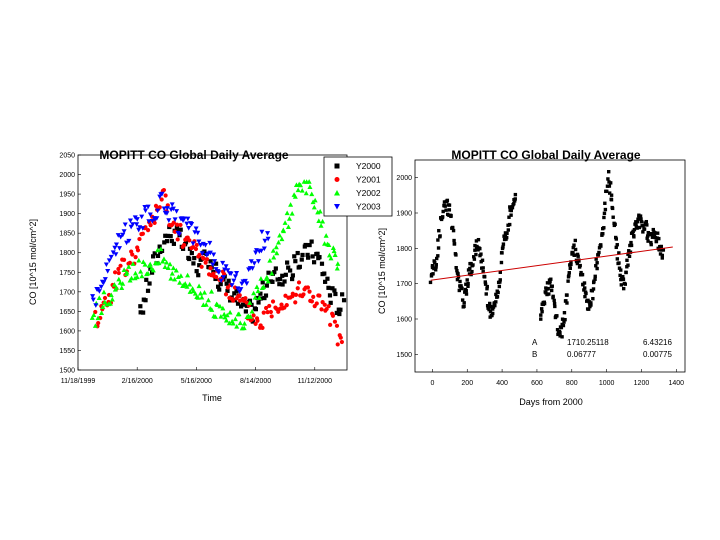 The image size is (720, 540). I want to click on left-x-tick-label: 5/16/2000, so click(196, 381).